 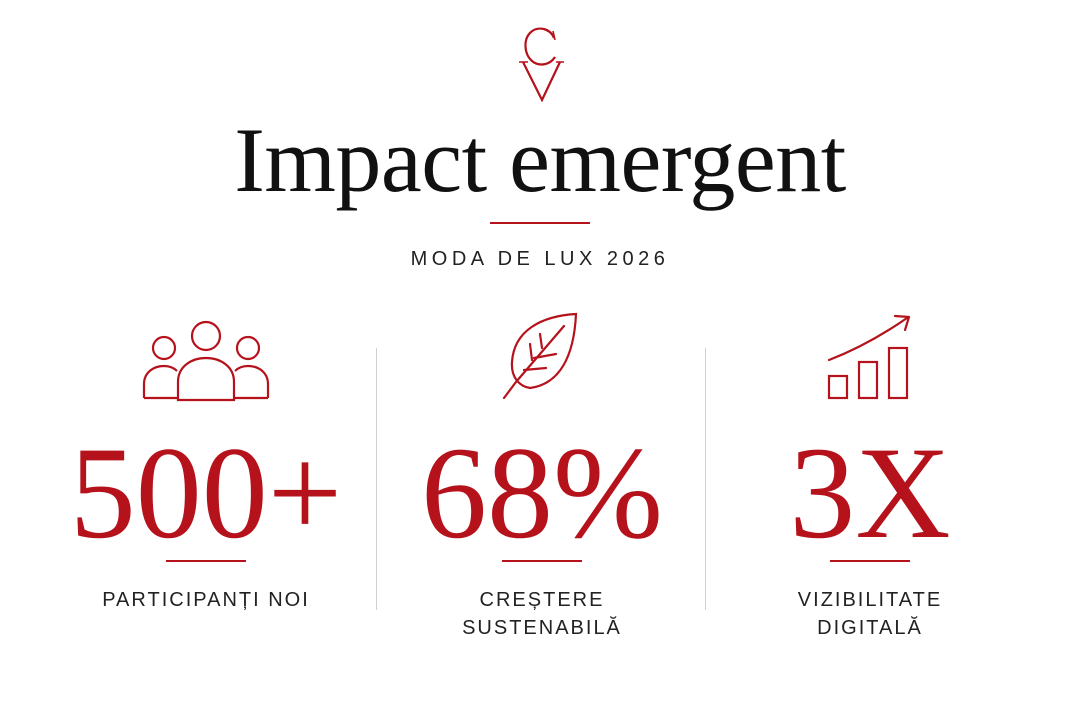 I want to click on stat-label-line: PARTICIPANȚI NOI, so click(x=206, y=600).